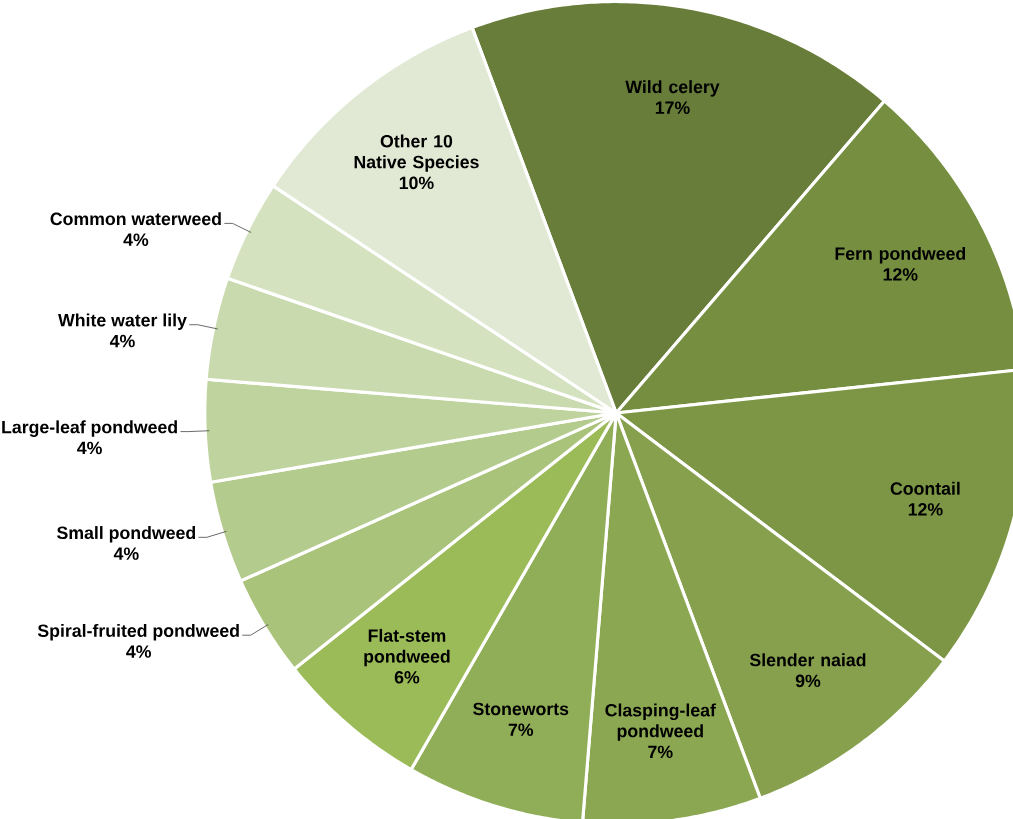  What do you see at coordinates (126, 534) in the screenshot?
I see `slice-label: Small pondweed` at bounding box center [126, 534].